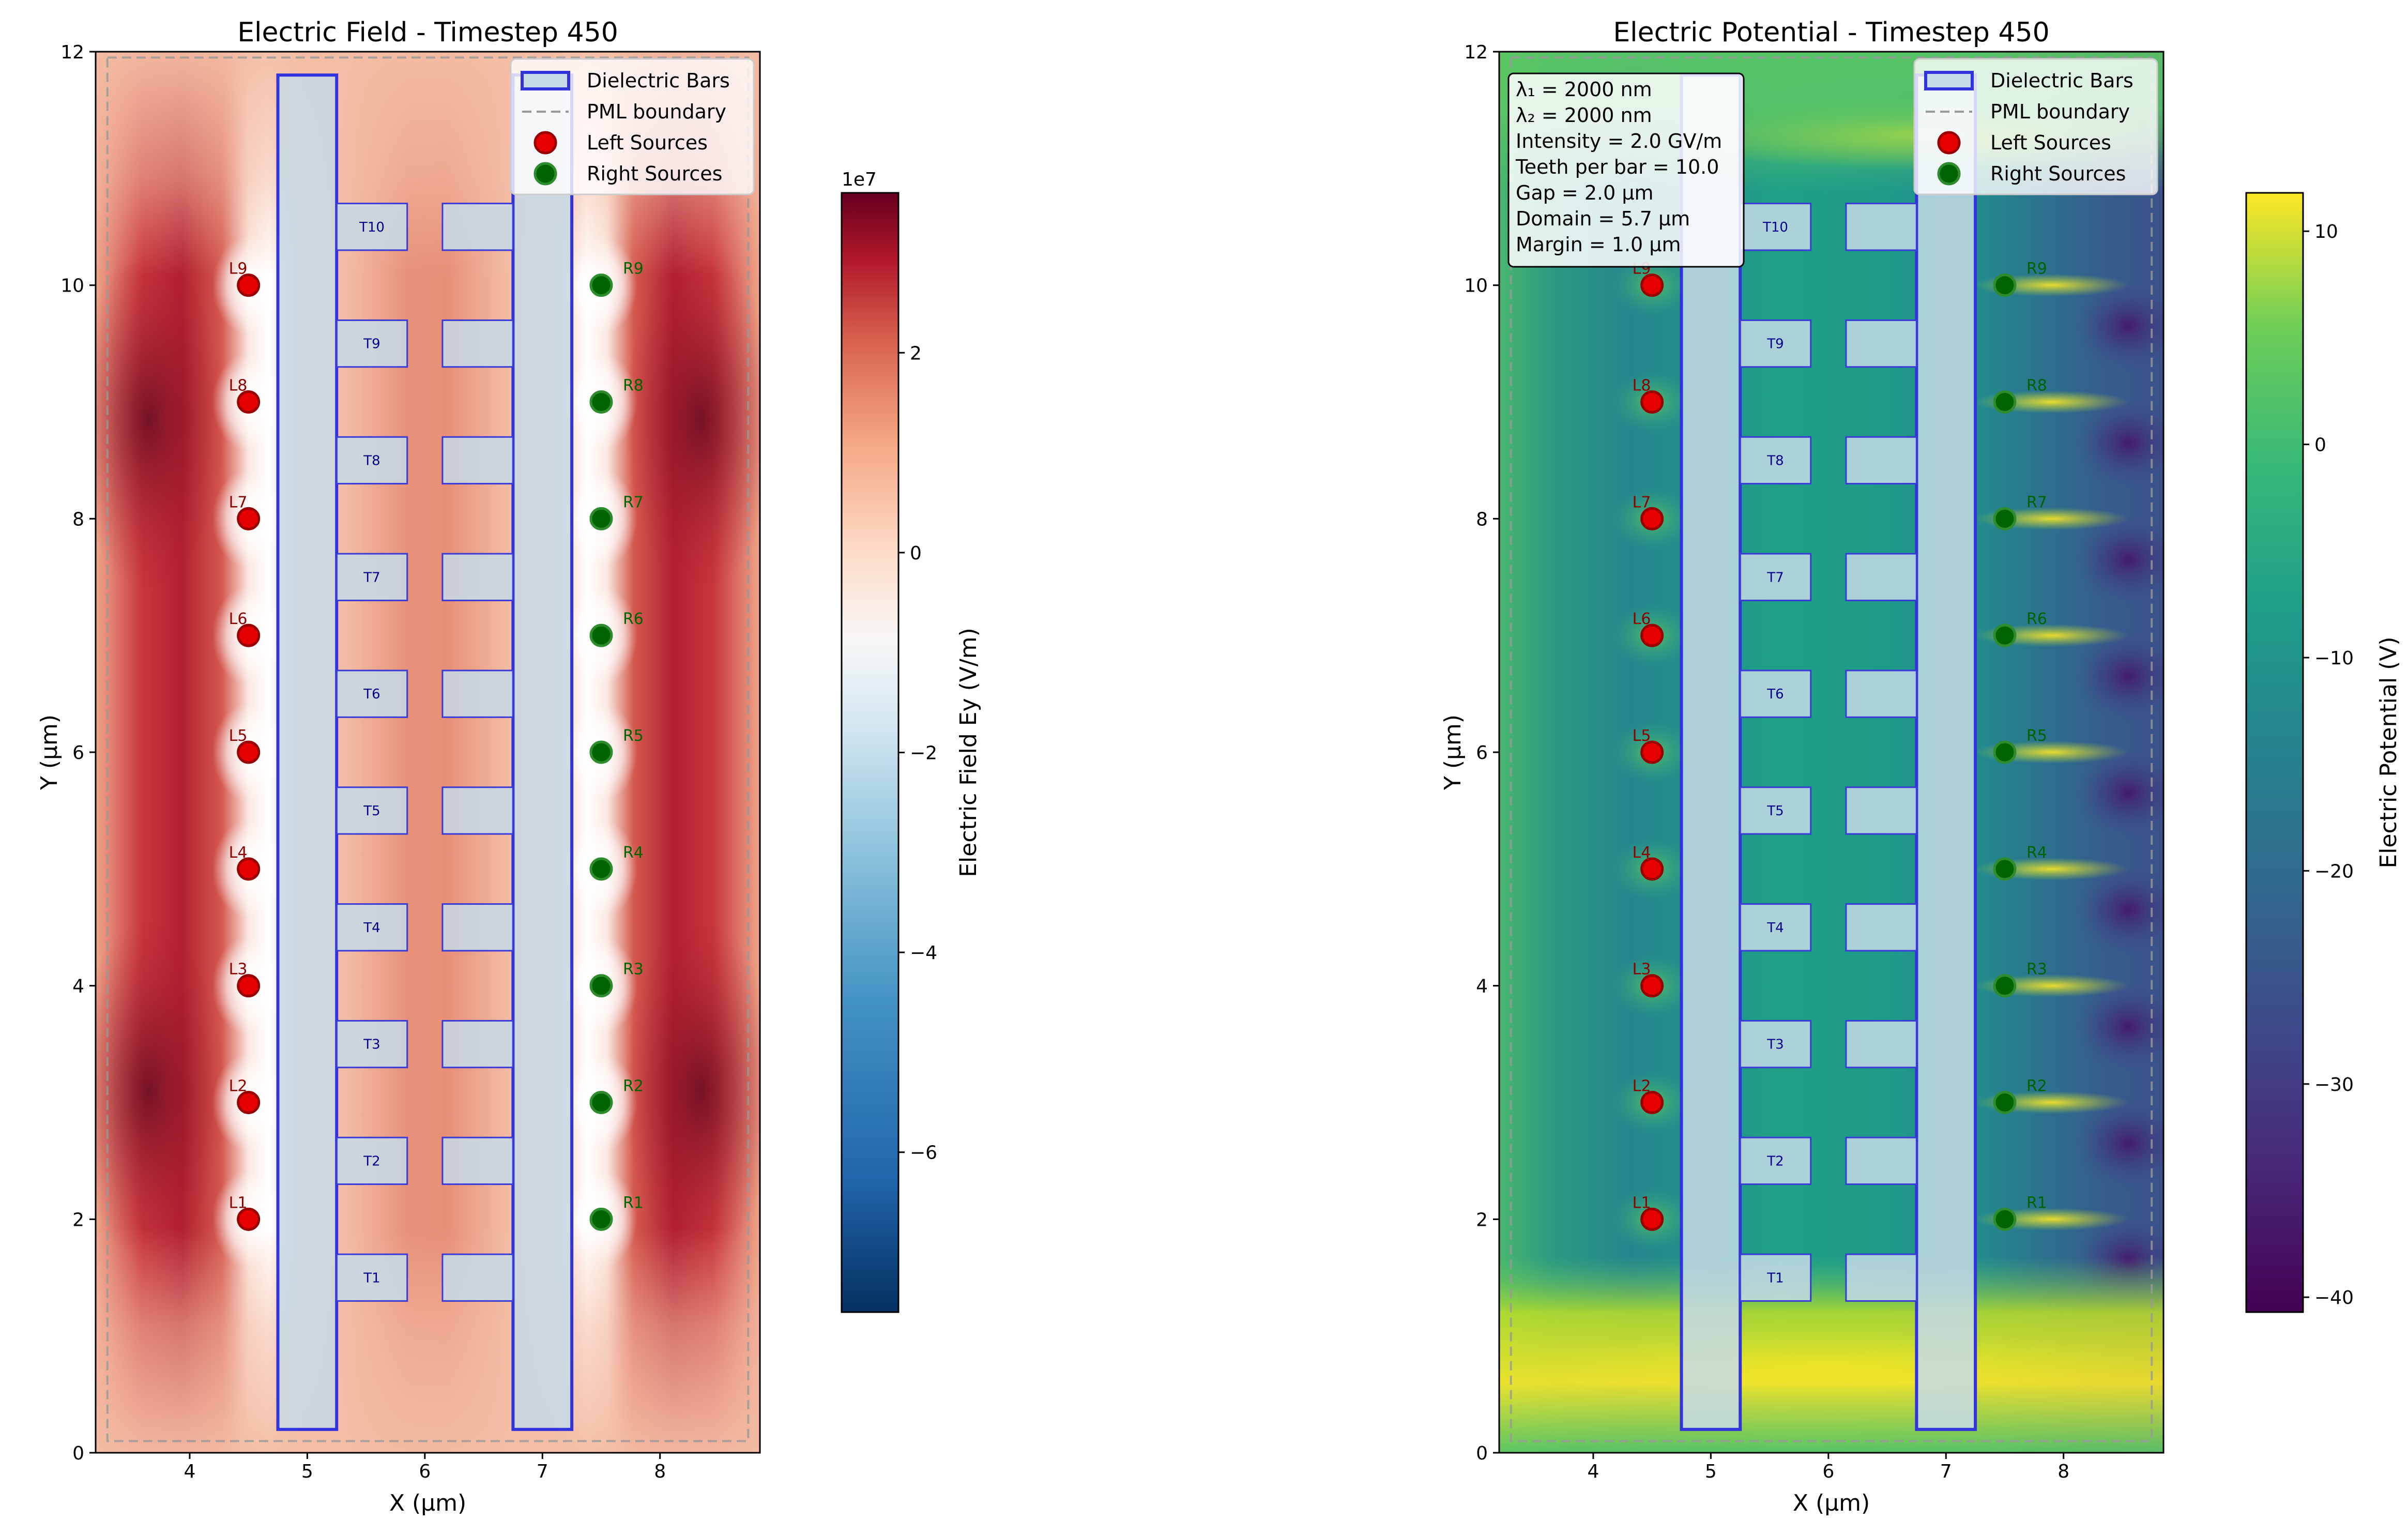  What do you see at coordinates (633, 619) in the screenshot?
I see `right-source-label: R6` at bounding box center [633, 619].